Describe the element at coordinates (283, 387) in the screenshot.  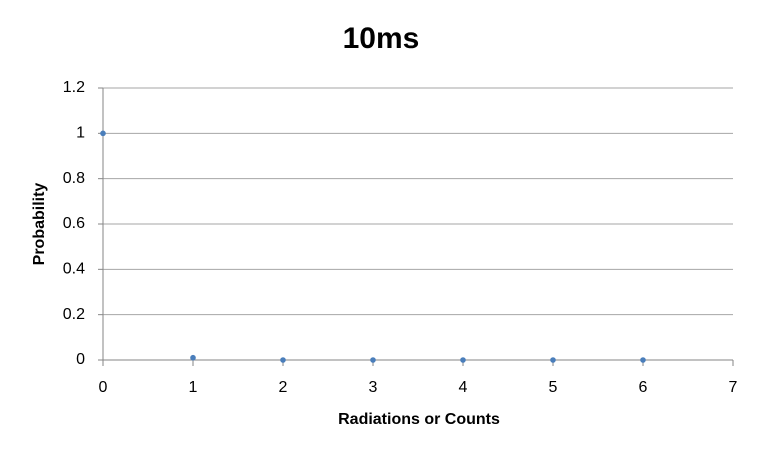
I see `x-tick-label: 2` at that location.